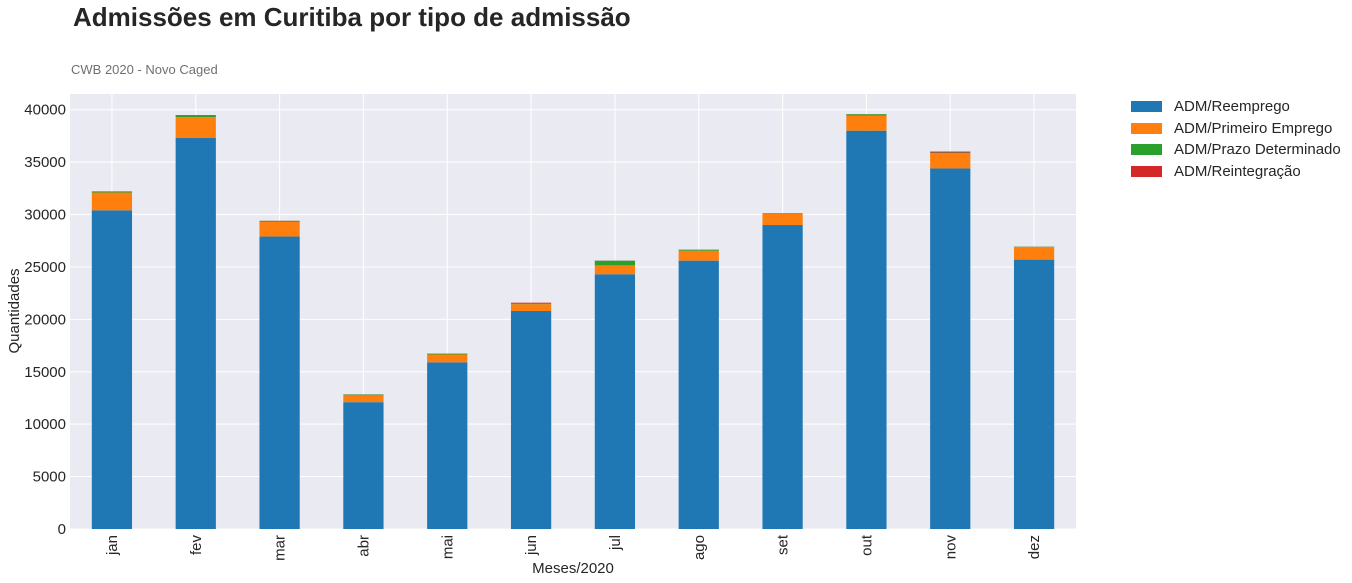 This screenshot has width=1352, height=583. Describe the element at coordinates (531, 545) in the screenshot. I see `x-tick-label-jun: jun` at that location.